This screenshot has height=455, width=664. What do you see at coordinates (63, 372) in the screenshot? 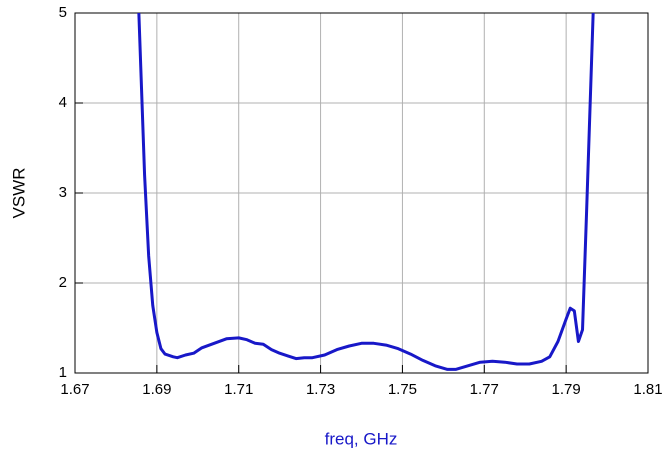
I see `y-tick-label: 1` at bounding box center [63, 372].